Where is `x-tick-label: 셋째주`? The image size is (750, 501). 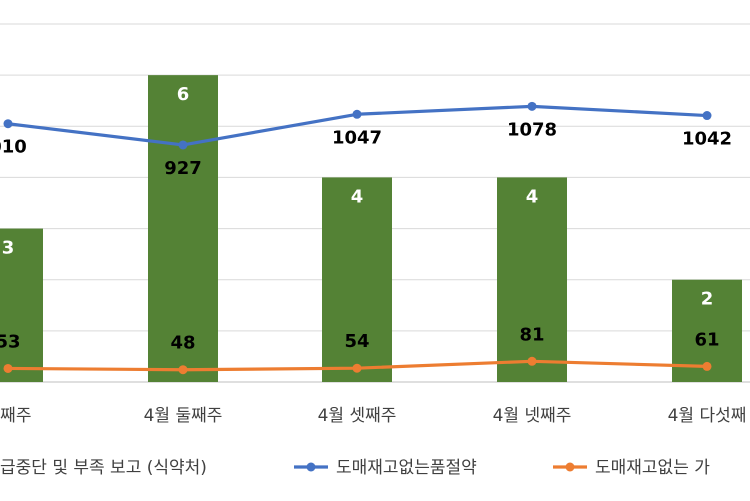
x-tick-label: 셋째주 is located at coordinates (15, 416).